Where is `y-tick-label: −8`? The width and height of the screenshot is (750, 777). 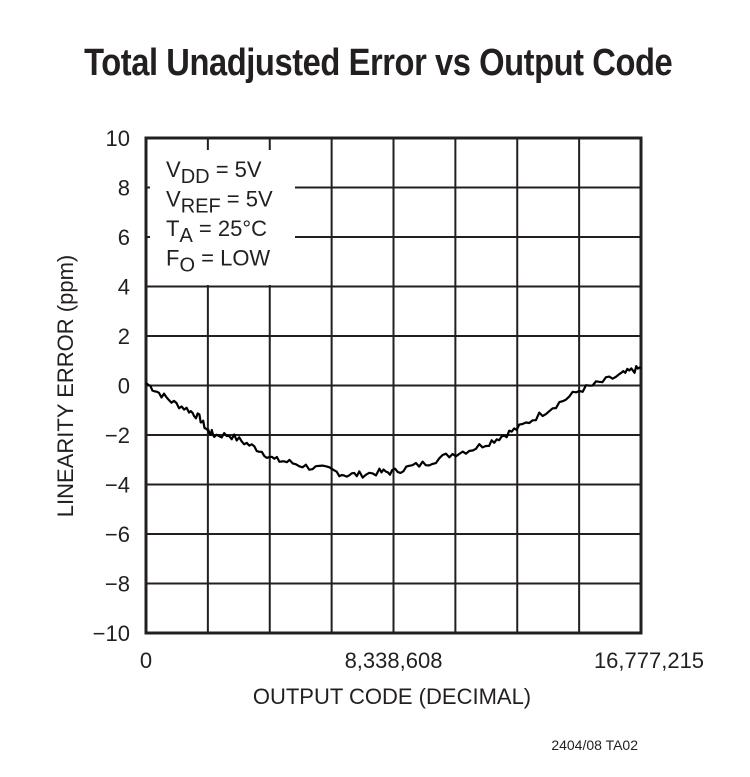 y-tick-label: −8 is located at coordinates (117, 584).